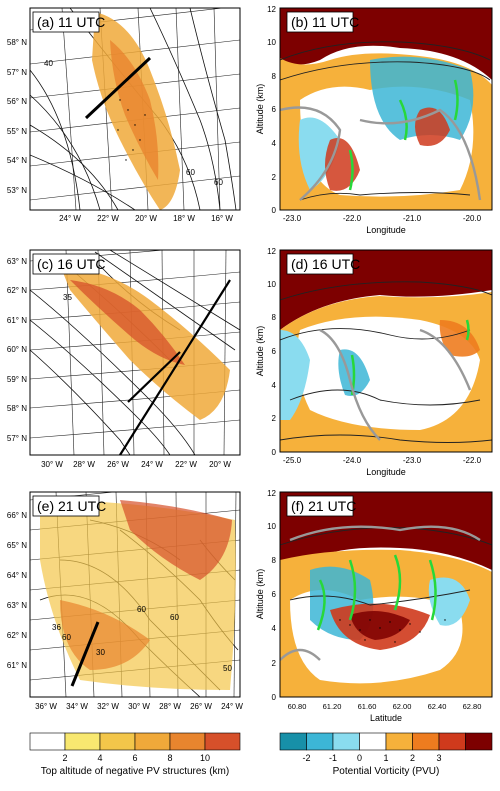  What do you see at coordinates (385, 706) in the screenshot?
I see `panel-f-x-ticks: 60.80 61.20 61.60 62.00 62.40 62.80` at bounding box center [385, 706].